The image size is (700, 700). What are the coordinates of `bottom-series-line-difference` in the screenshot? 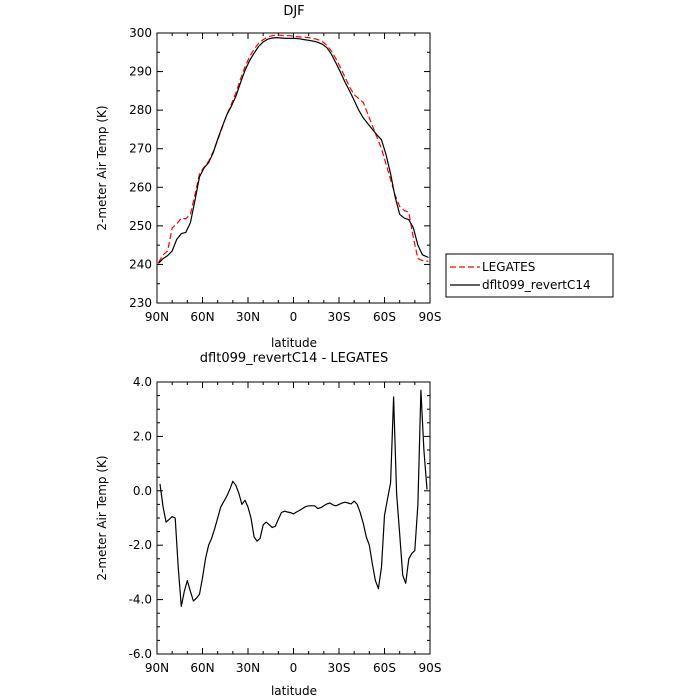 It's located at (293, 498).